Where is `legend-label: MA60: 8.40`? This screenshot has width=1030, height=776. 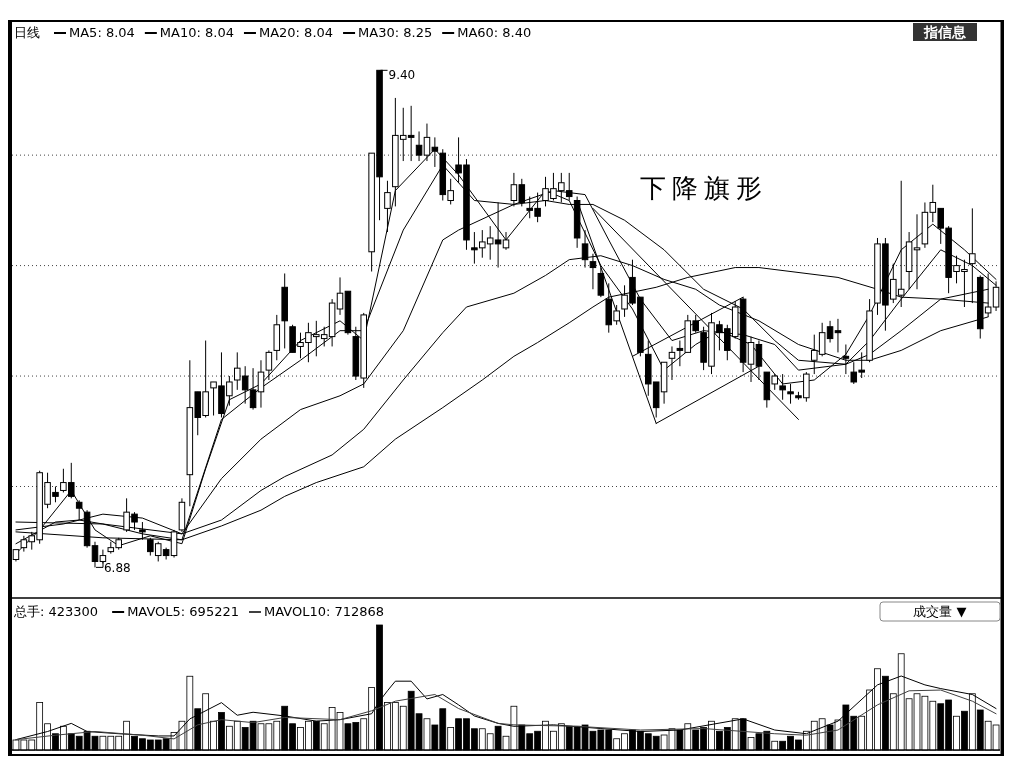
legend-label: MA60: 8.40 is located at coordinates (494, 32).